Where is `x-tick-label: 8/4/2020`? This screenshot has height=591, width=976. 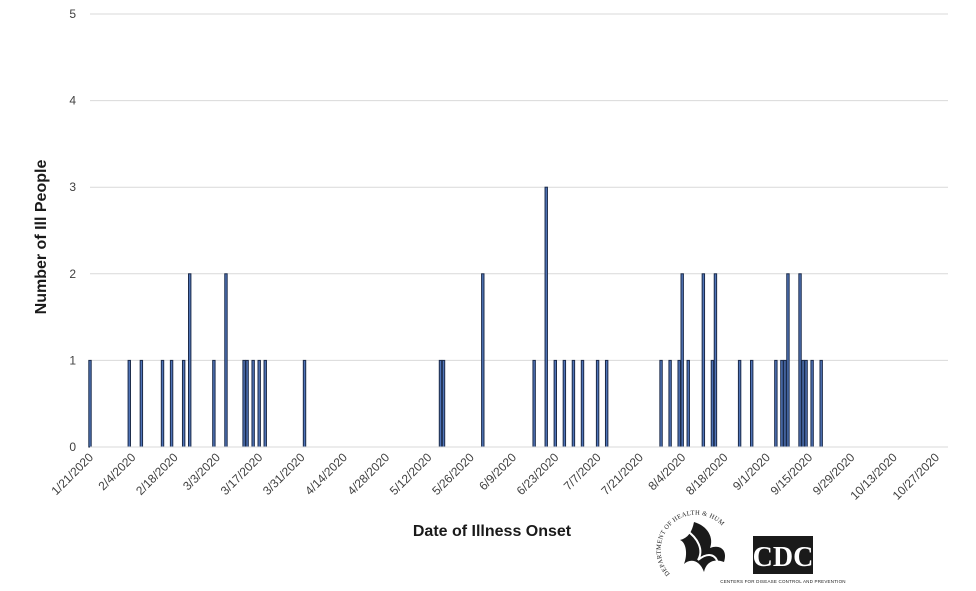
x-tick-label: 8/4/2020 is located at coordinates (666, 471).